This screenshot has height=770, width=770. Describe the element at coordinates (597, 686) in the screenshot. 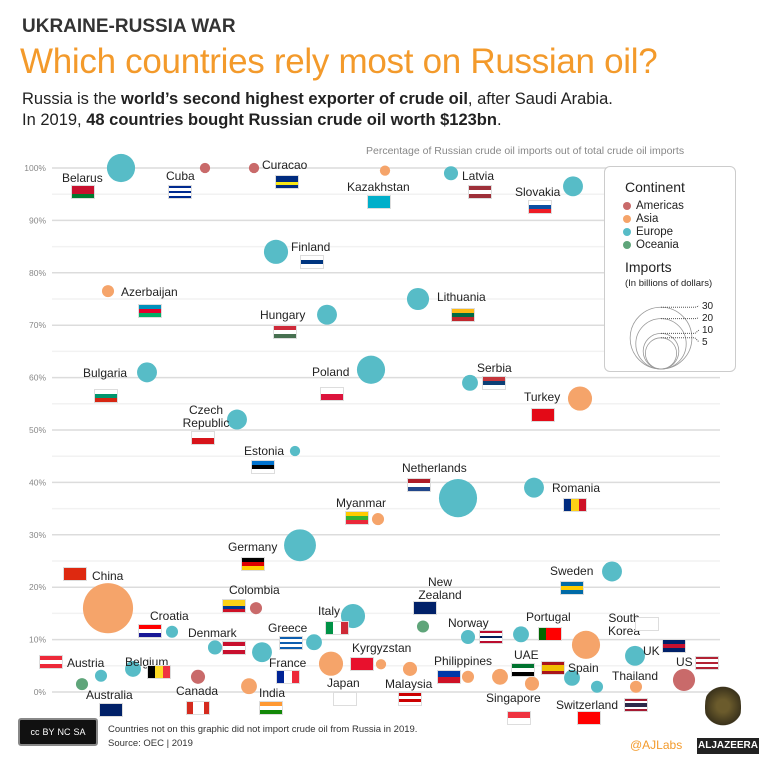

I see `bubble-switzerland` at that location.